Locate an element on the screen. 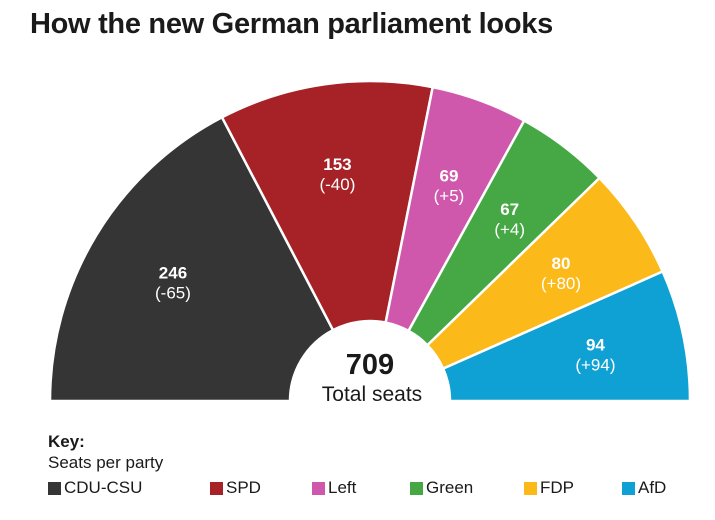  legend-item-left: Left is located at coordinates (334, 488).